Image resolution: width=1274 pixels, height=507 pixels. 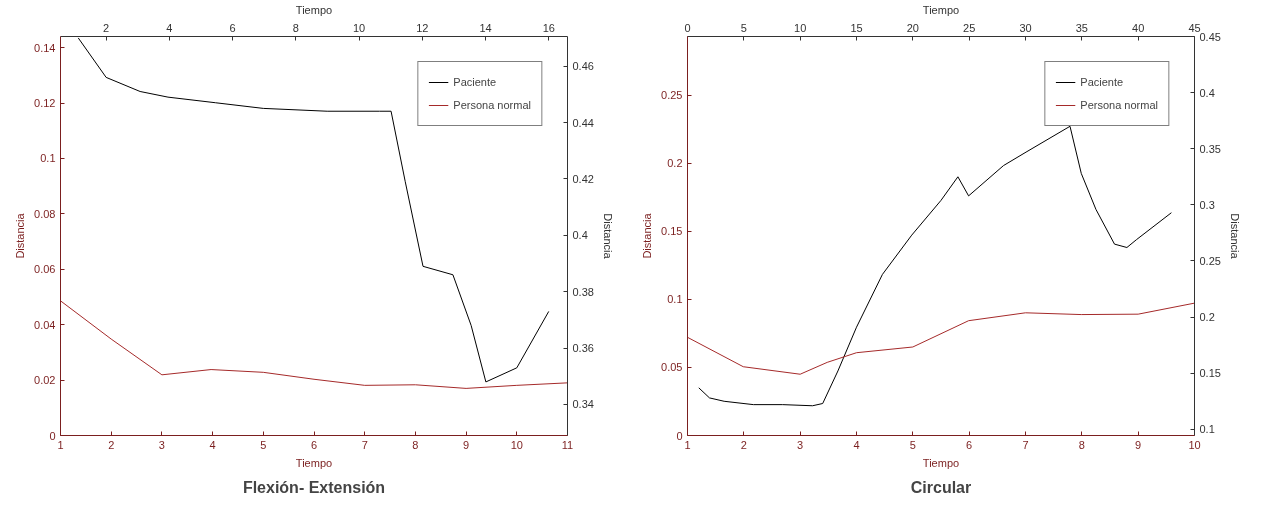 What do you see at coordinates (1025, 27) in the screenshot?
I see `x2-tick-label: 30` at bounding box center [1025, 27].